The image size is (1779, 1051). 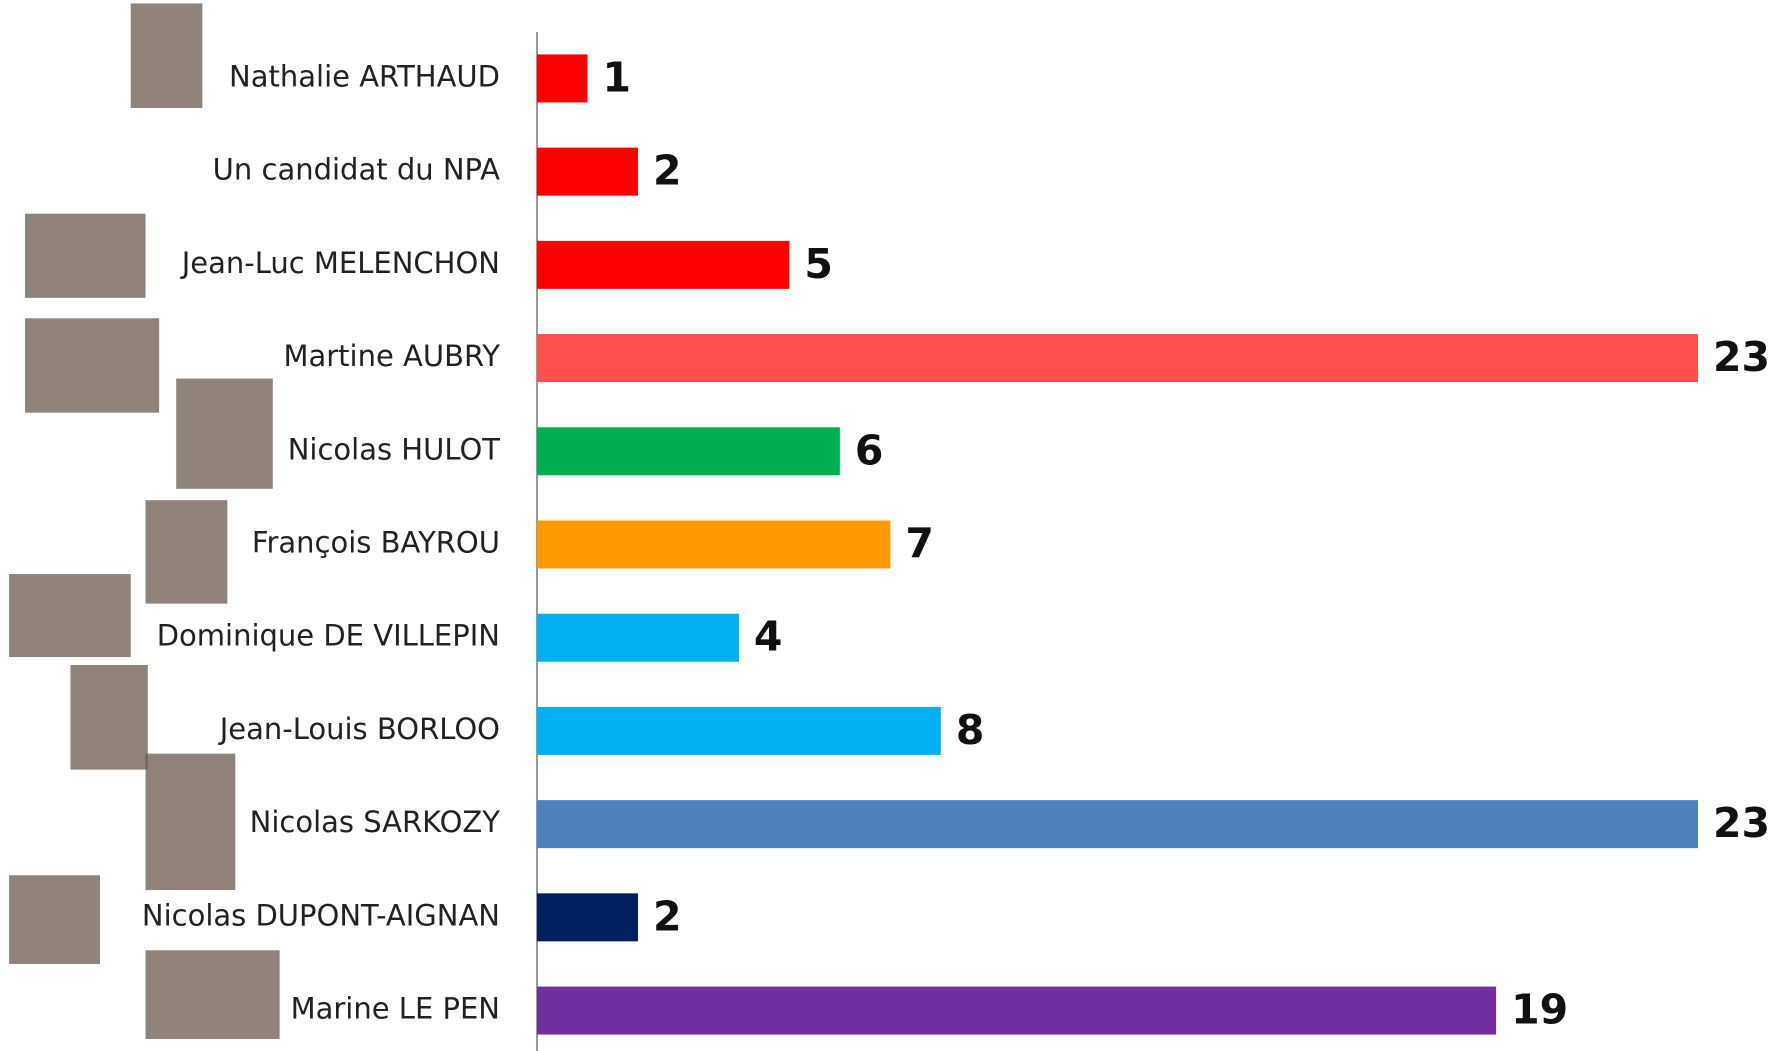 I want to click on category-label: Marine LE PEN, so click(x=395, y=1009).